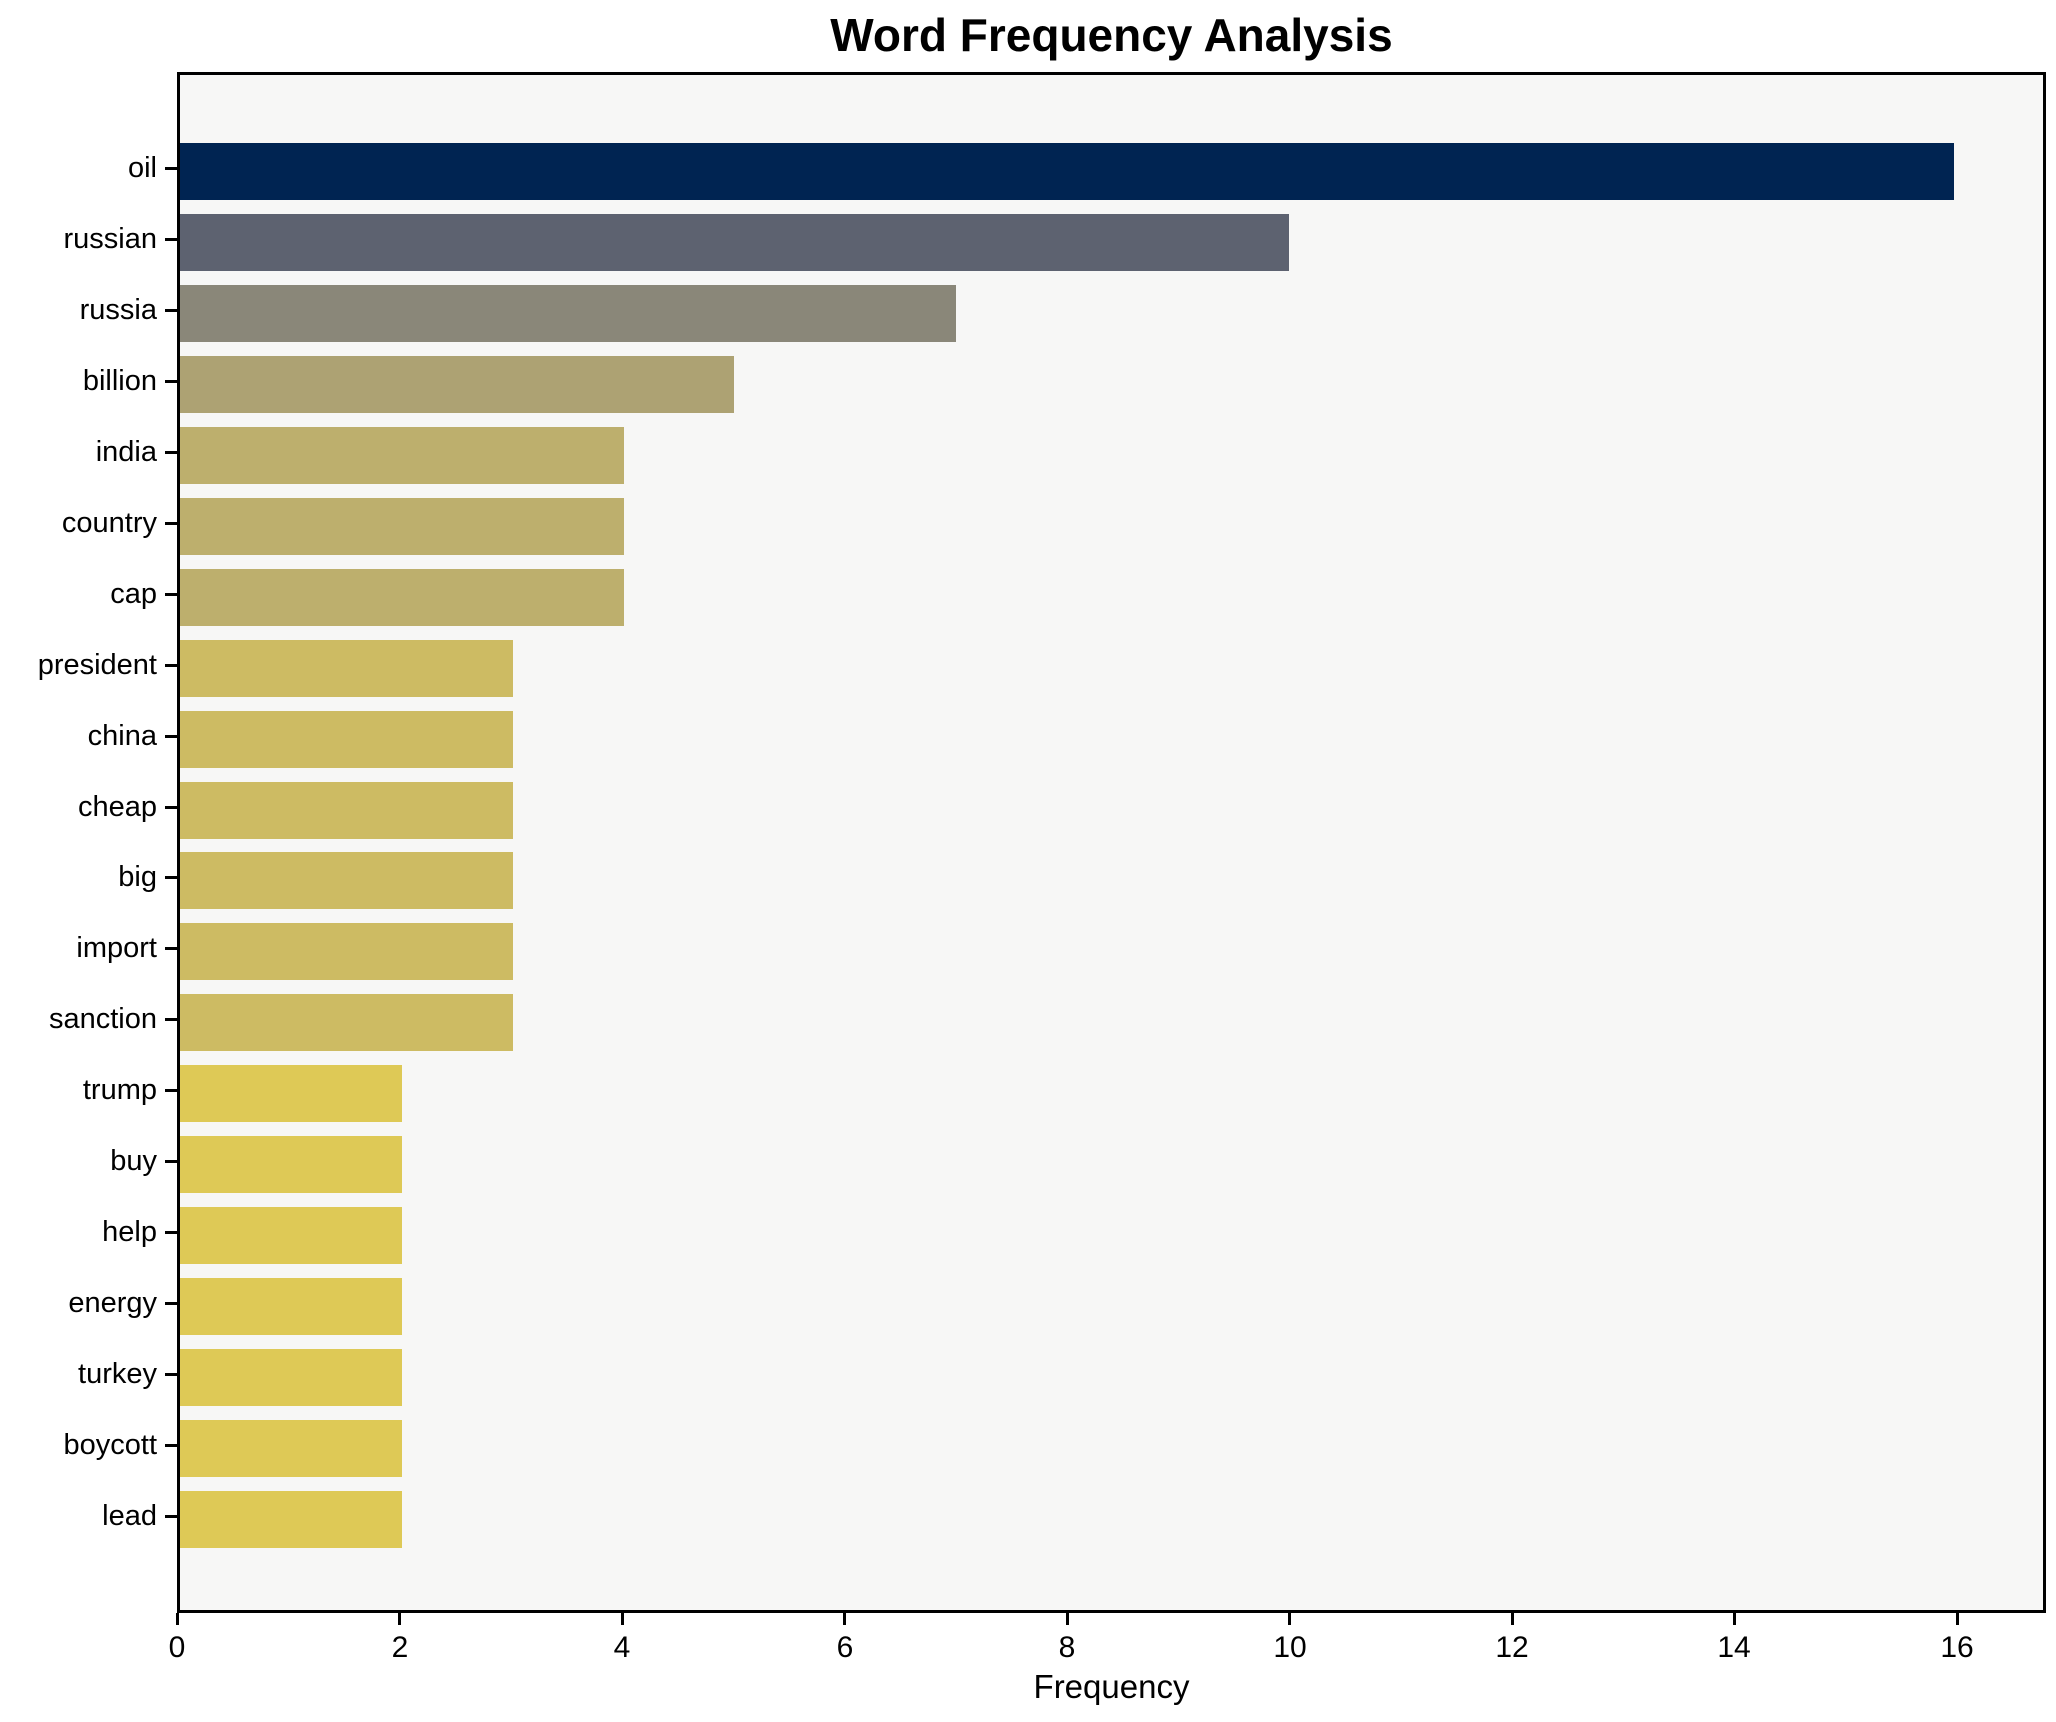  Describe the element at coordinates (291, 1377) in the screenshot. I see `bar-turkey` at that location.